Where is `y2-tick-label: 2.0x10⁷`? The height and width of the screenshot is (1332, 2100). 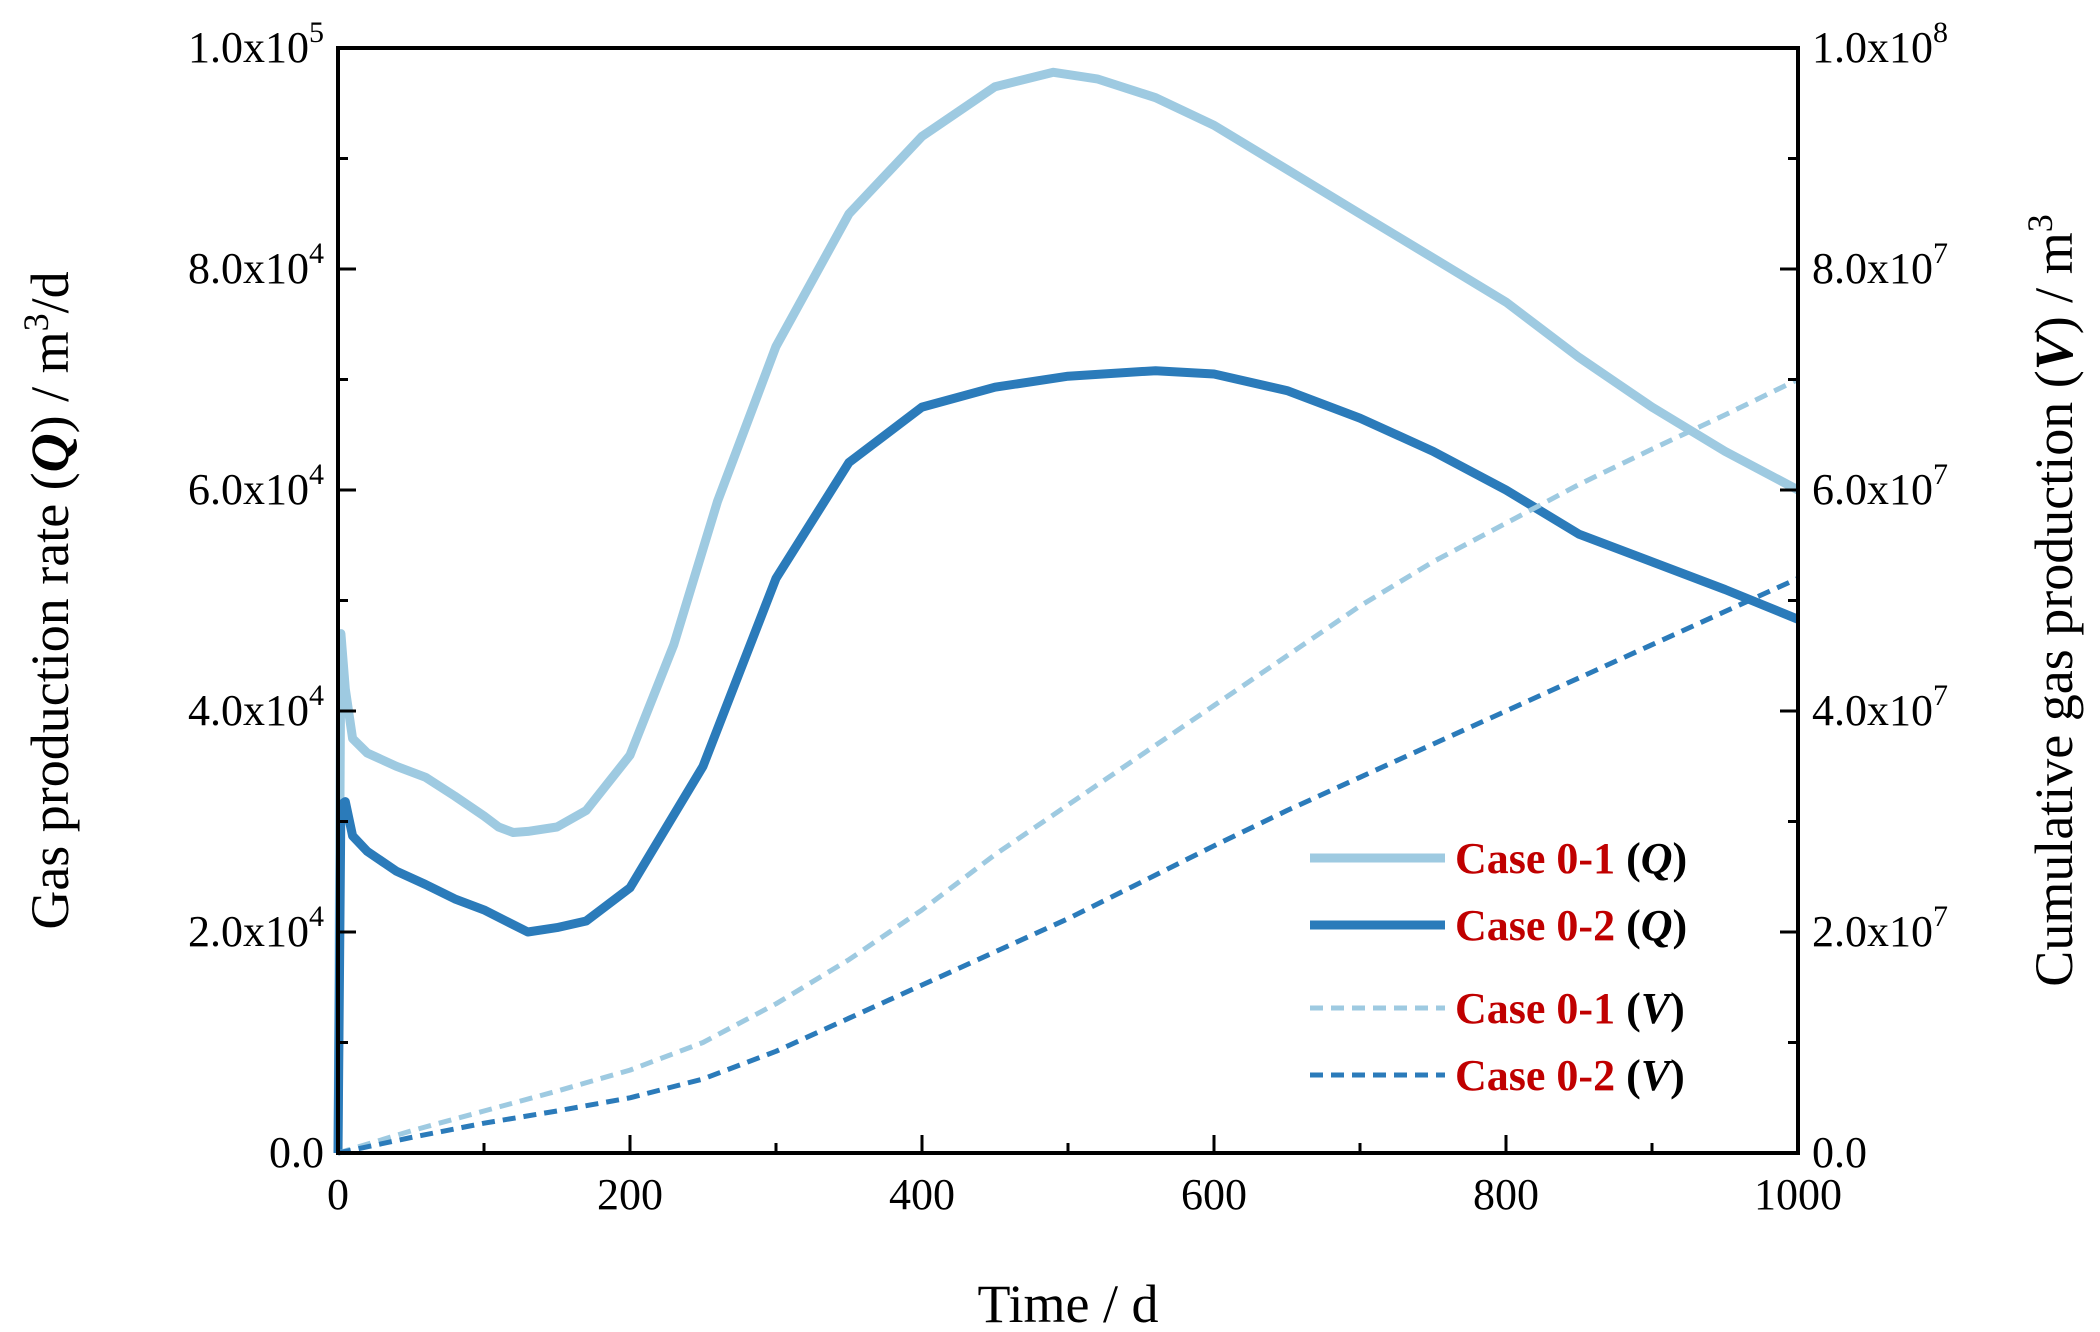 y2-tick-label: 2.0x10⁷ is located at coordinates (1880, 928).